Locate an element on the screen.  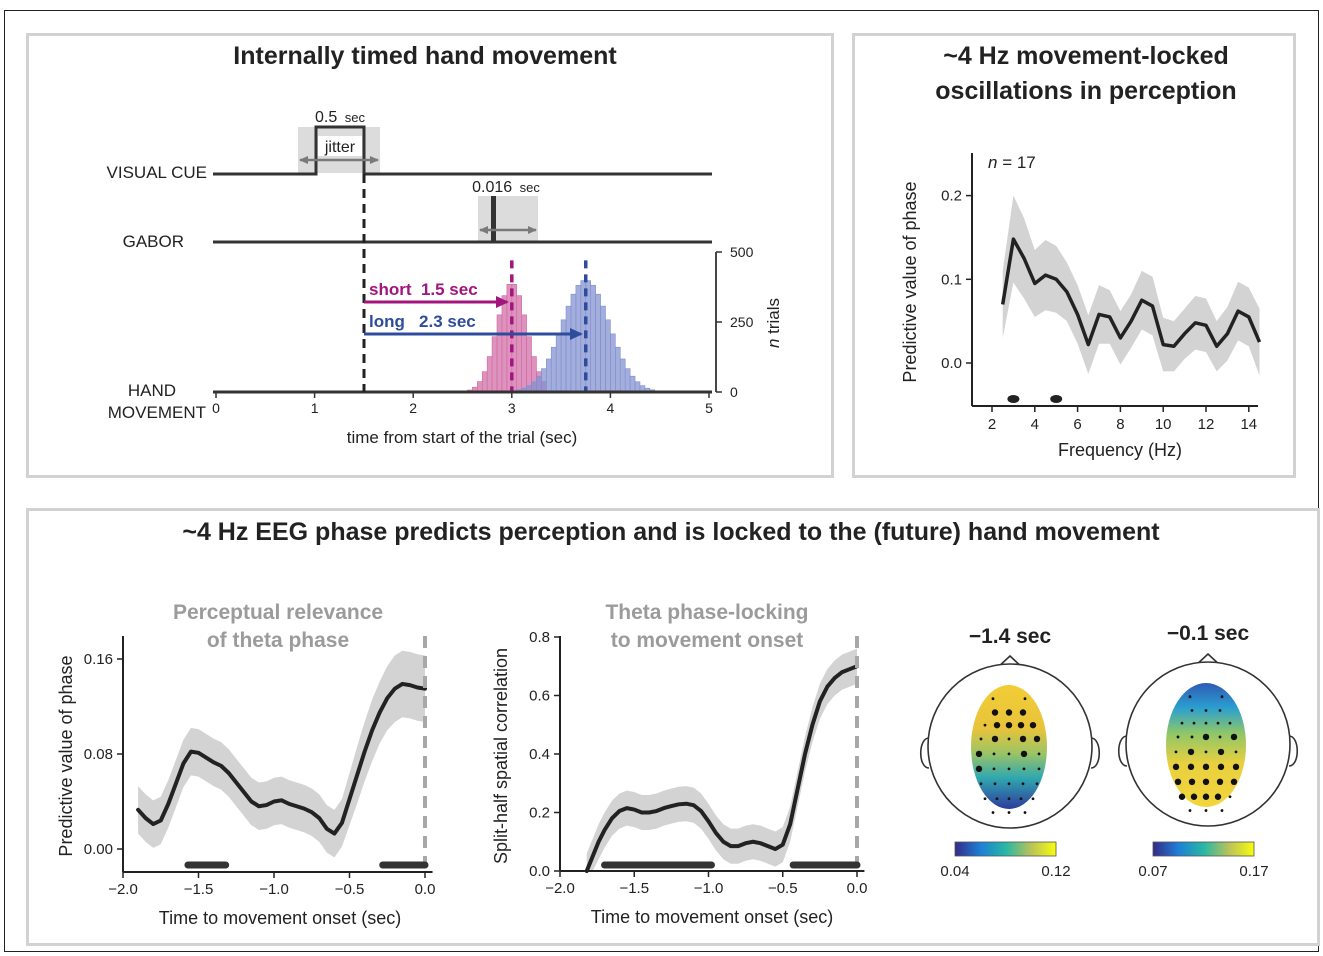
x-tick-label: 6 is located at coordinates (1077, 424).